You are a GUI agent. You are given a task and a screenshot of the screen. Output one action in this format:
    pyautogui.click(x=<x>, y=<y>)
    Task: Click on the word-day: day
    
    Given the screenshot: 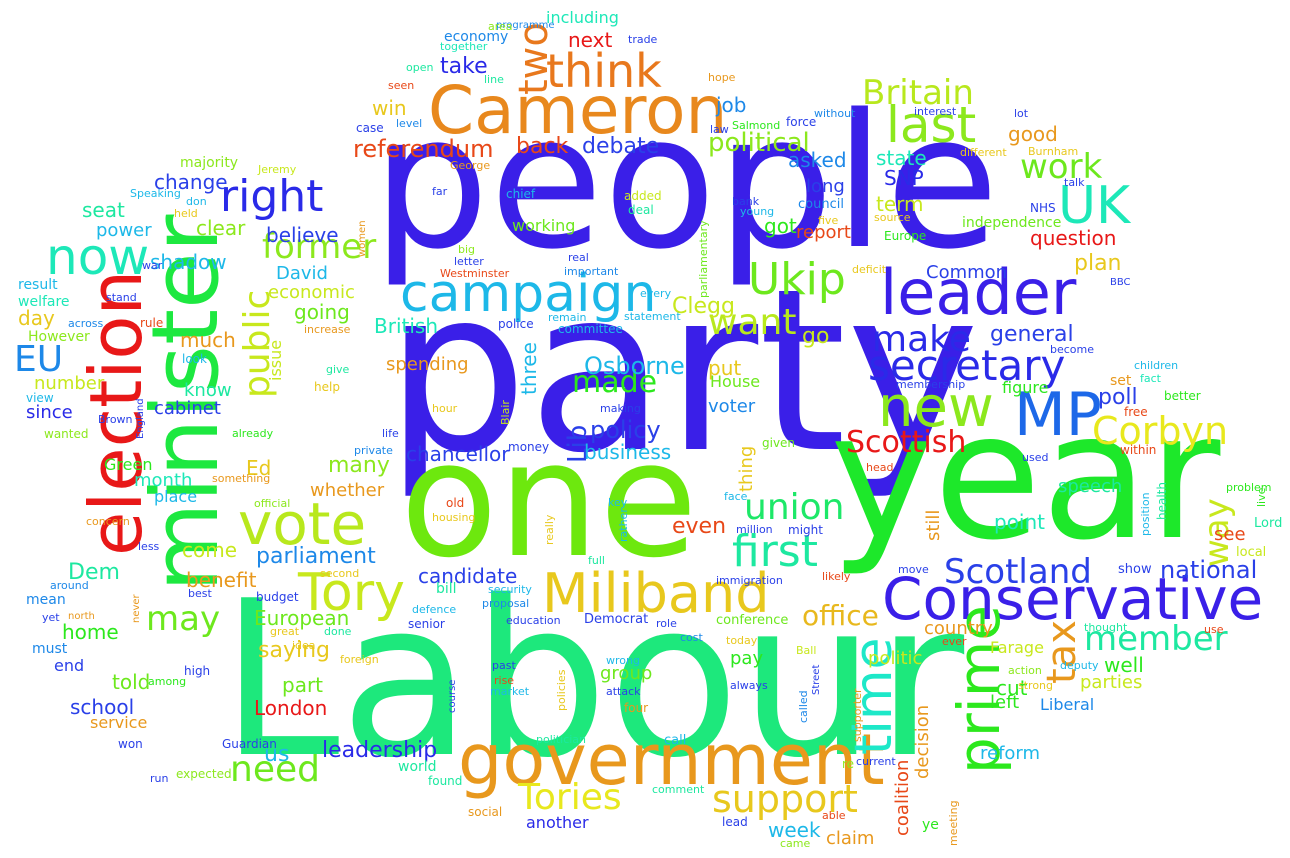 What is the action you would take?
    pyautogui.click(x=36, y=318)
    